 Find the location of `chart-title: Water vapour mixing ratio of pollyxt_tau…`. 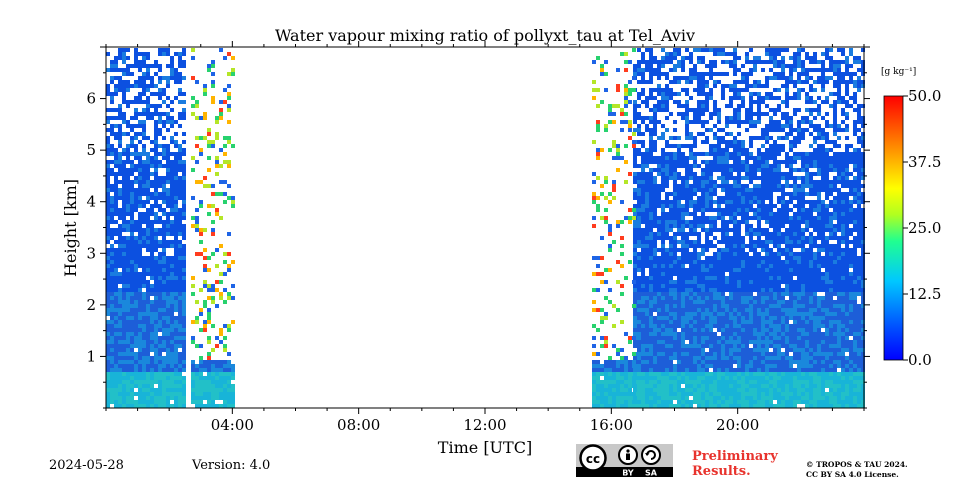

chart-title: Water vapour mixing ratio of pollyxt_tau… is located at coordinates (485, 35).